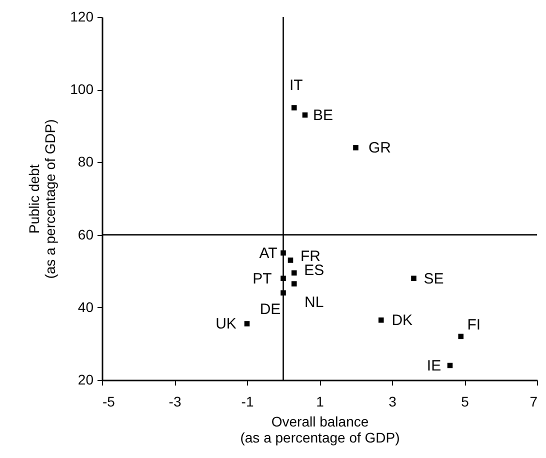  What do you see at coordinates (465, 402) in the screenshot?
I see `x-tick-label: 5` at bounding box center [465, 402].